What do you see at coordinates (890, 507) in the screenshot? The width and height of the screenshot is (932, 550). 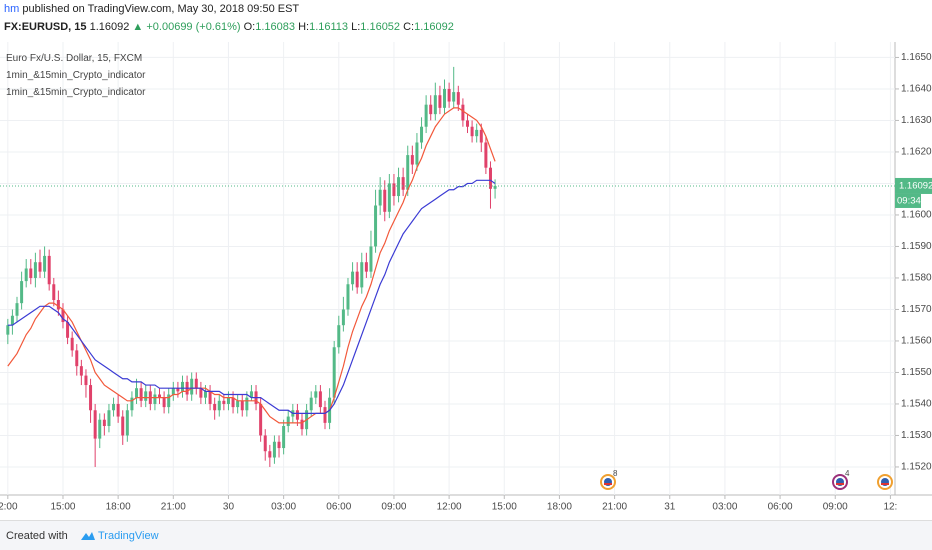 I see `x-tick-label: 12:` at bounding box center [890, 507].